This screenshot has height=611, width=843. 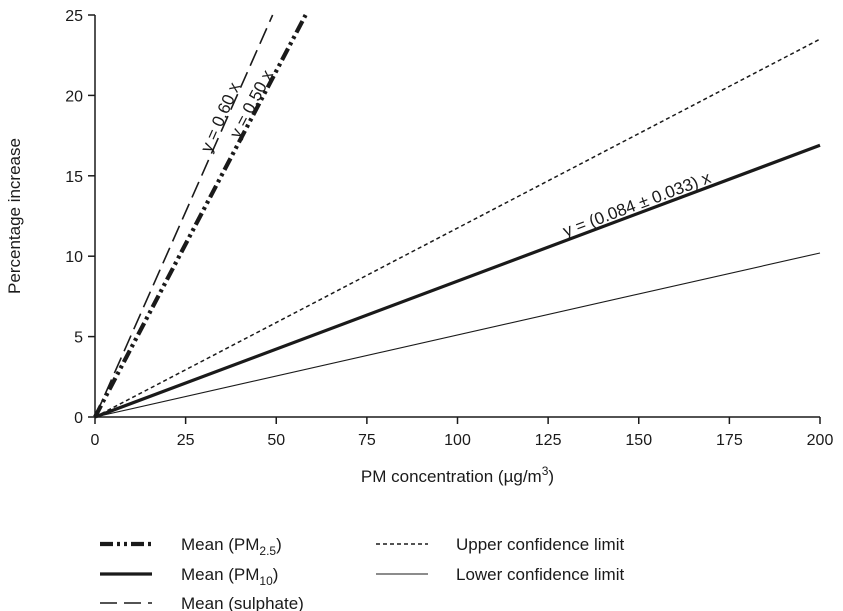 I want to click on x-axis-title: PM concentration (µg/m3), so click(x=457, y=475).